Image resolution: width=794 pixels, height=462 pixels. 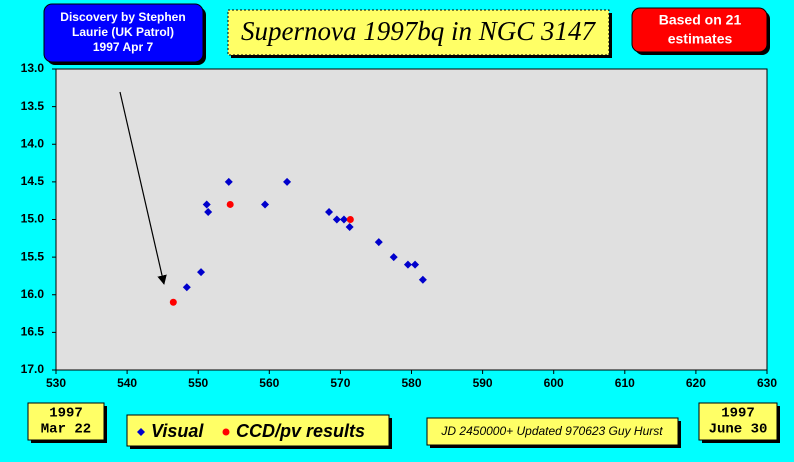 I want to click on x-tick-label: 550, so click(x=198, y=383).